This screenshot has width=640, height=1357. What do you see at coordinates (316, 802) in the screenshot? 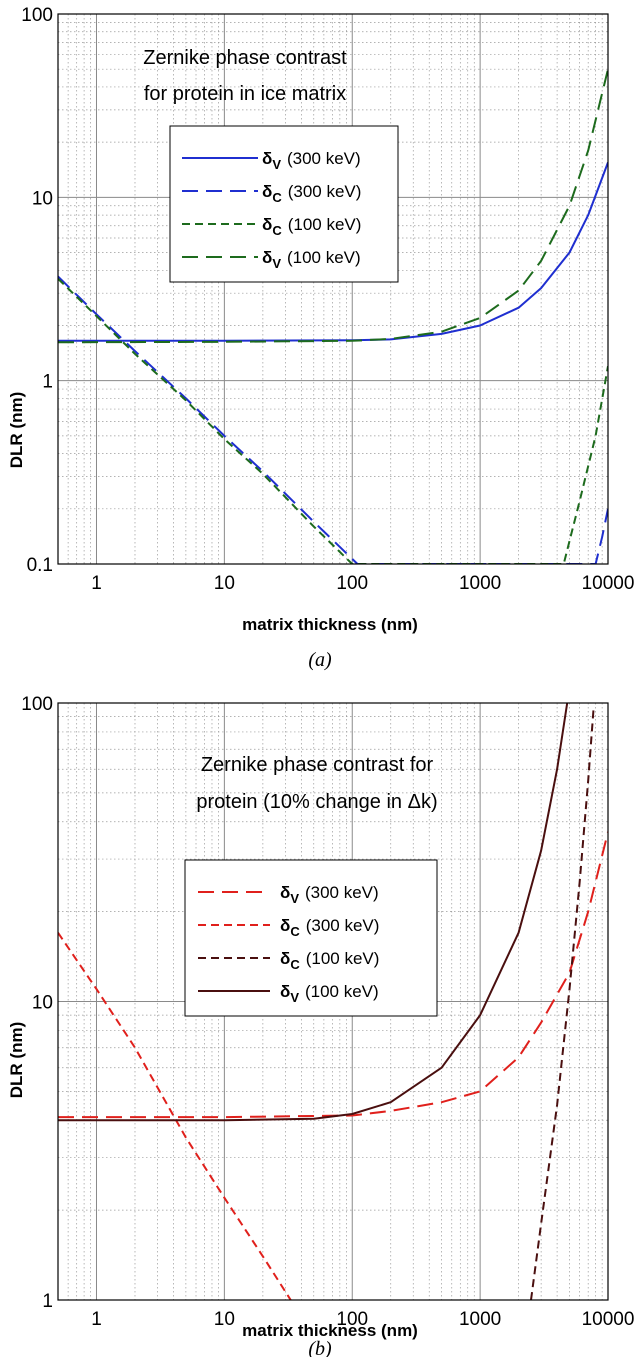
I see `annotation-line-2: protein (10% change in Δk)` at bounding box center [316, 802].